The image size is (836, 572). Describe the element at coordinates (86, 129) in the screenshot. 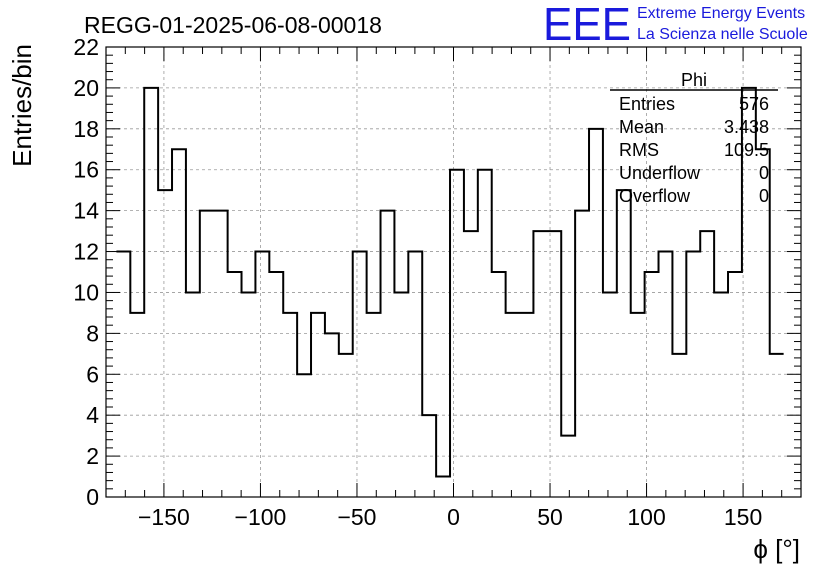

I see `y-tick-label: 18` at that location.